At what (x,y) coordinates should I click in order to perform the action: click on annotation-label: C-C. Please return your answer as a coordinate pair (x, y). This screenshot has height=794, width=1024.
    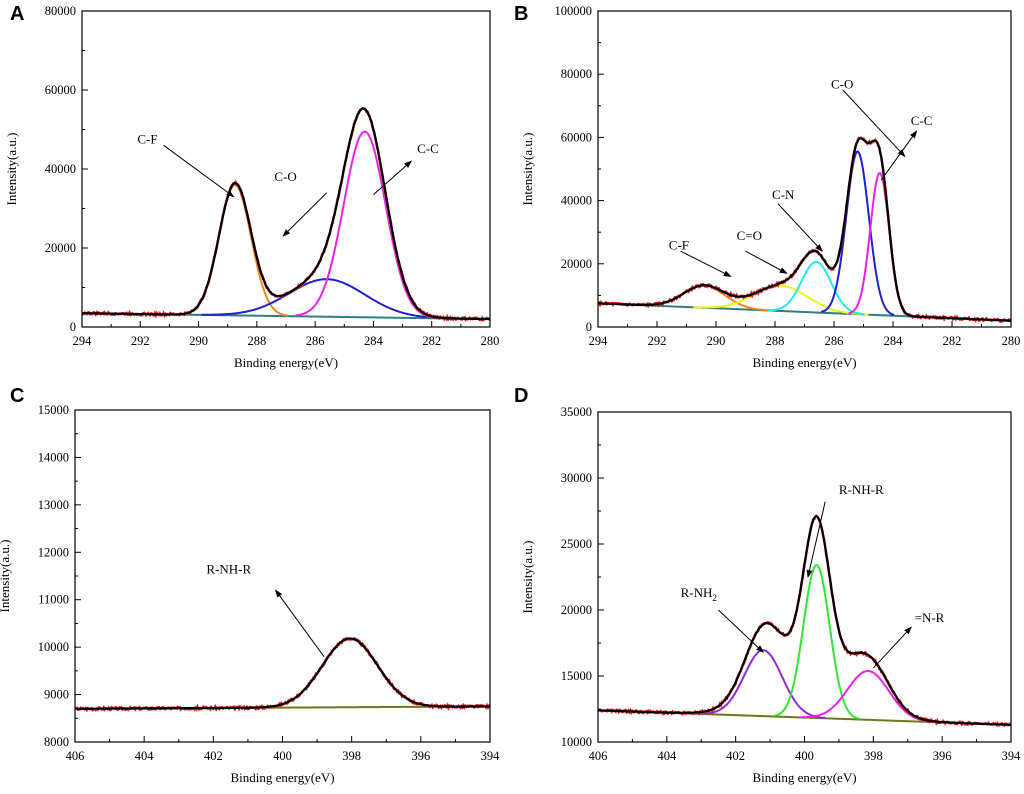
    Looking at the image, I should click on (428, 148).